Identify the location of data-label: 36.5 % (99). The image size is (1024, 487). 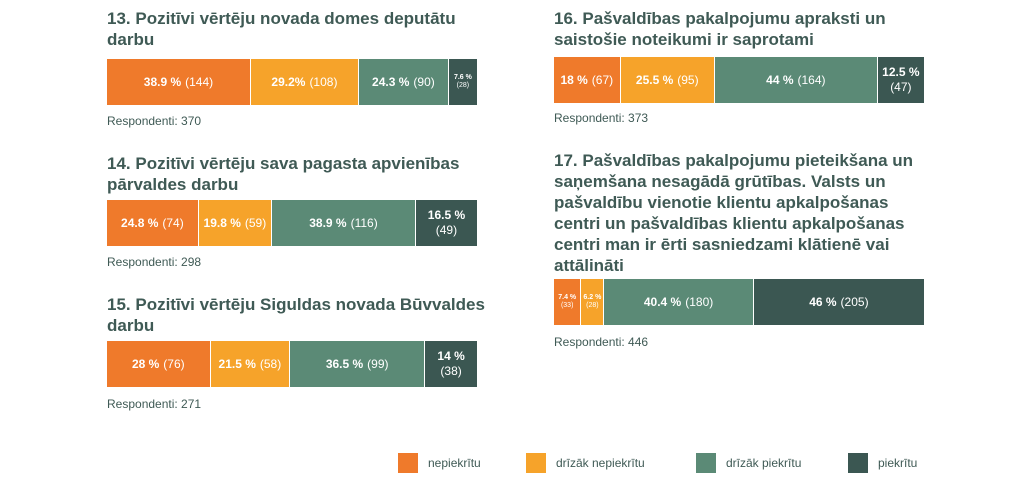
(357, 364).